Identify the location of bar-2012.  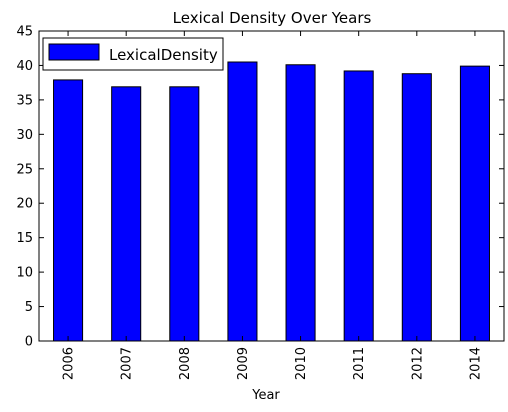
(416, 207).